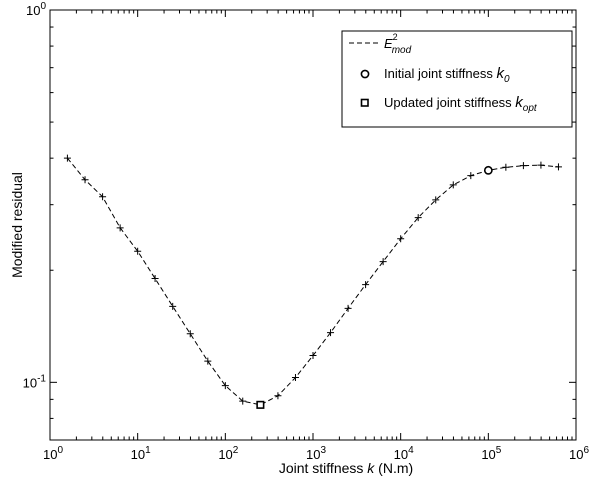 This screenshot has width=602, height=481. I want to click on legend-circle-icon, so click(365, 74).